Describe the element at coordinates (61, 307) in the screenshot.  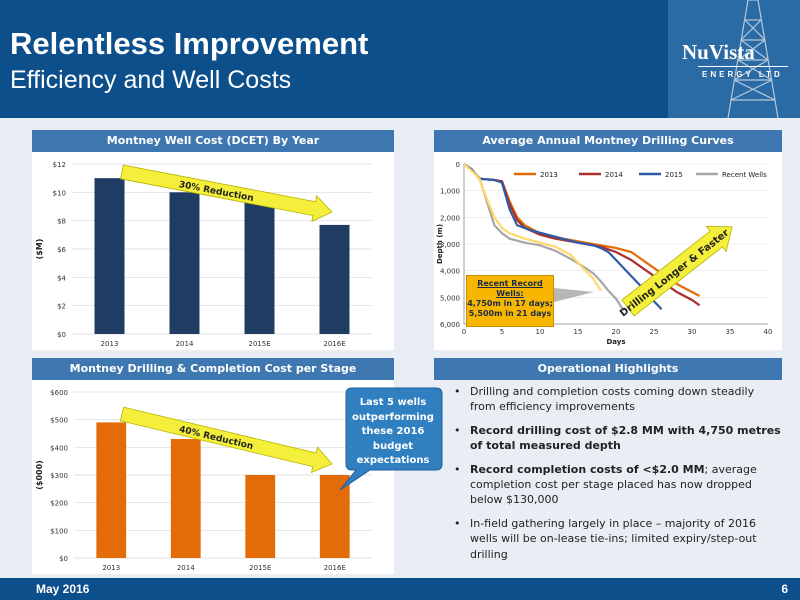
I see `y-tick-label: $2` at that location.